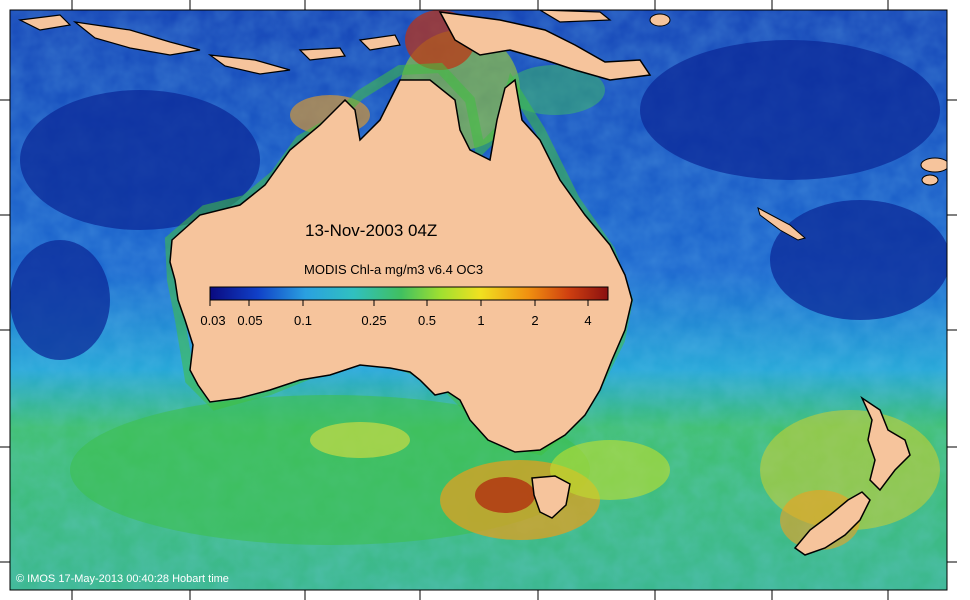 The width and height of the screenshot is (970, 600). I want to click on colorbar-tick-label: 0.1, so click(303, 320).